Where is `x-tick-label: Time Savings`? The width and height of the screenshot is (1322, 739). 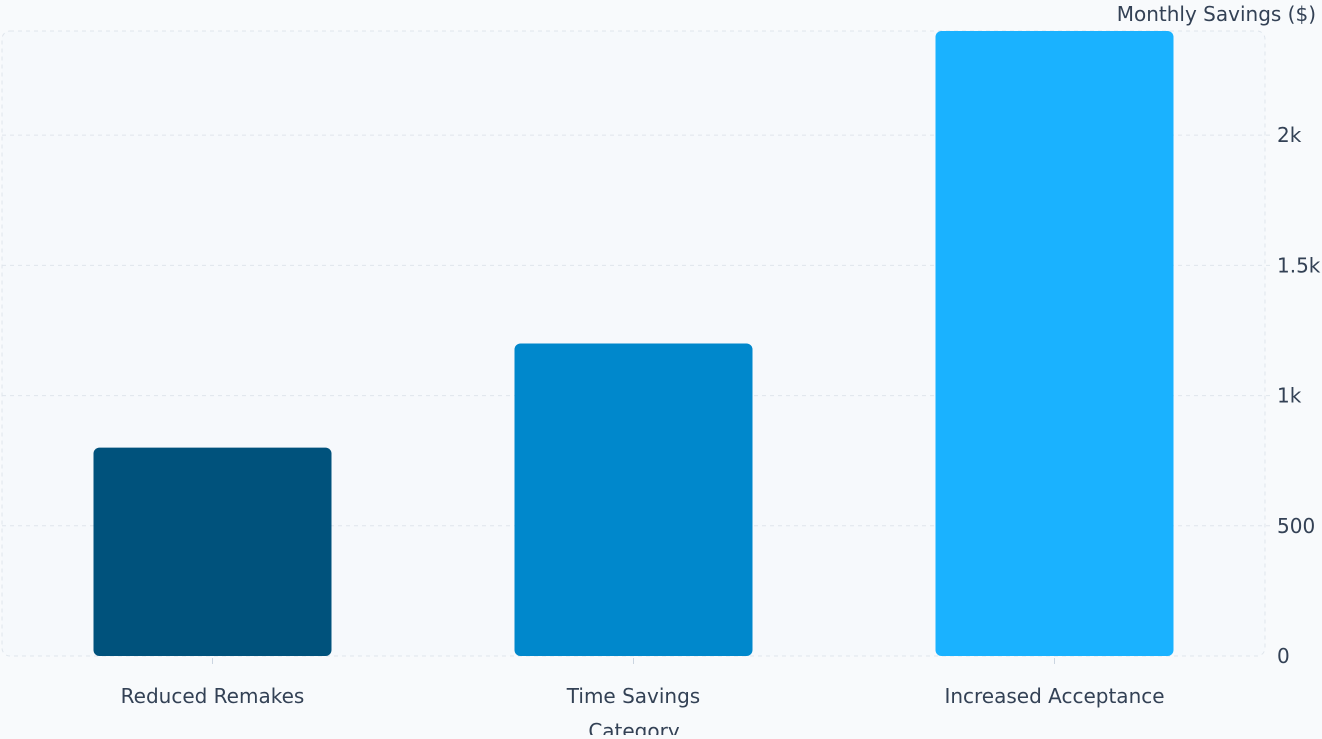 x-tick-label: Time Savings is located at coordinates (633, 696).